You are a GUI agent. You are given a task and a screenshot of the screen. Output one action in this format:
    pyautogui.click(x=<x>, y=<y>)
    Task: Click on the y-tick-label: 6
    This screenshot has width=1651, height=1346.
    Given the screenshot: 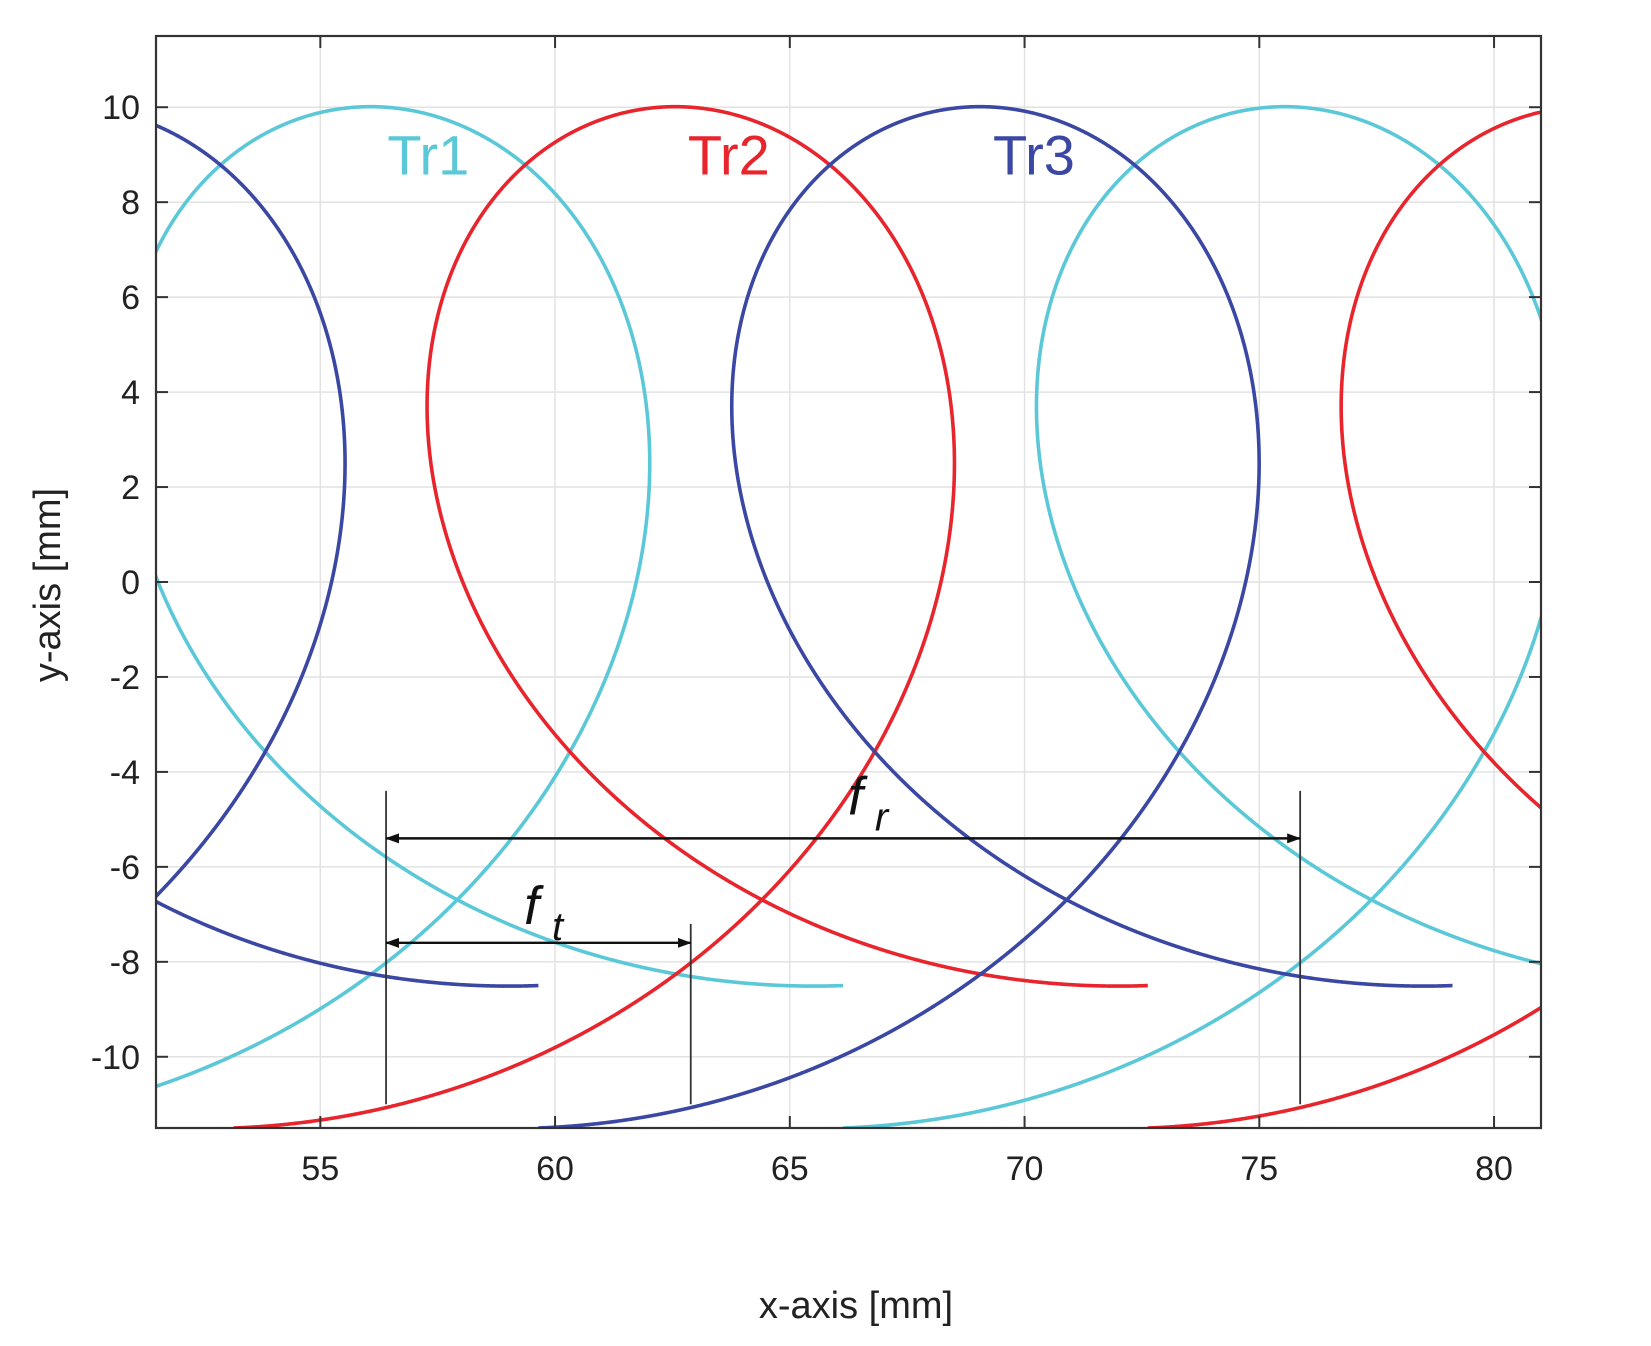 What is the action you would take?
    pyautogui.click(x=130, y=298)
    